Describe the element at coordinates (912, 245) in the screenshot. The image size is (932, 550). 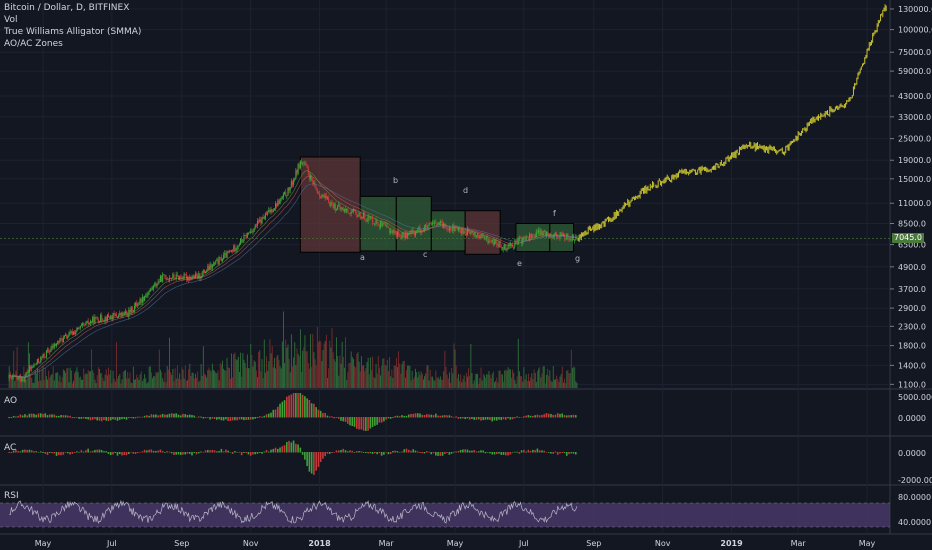
I see `y-tick-label: 6500.0` at that location.